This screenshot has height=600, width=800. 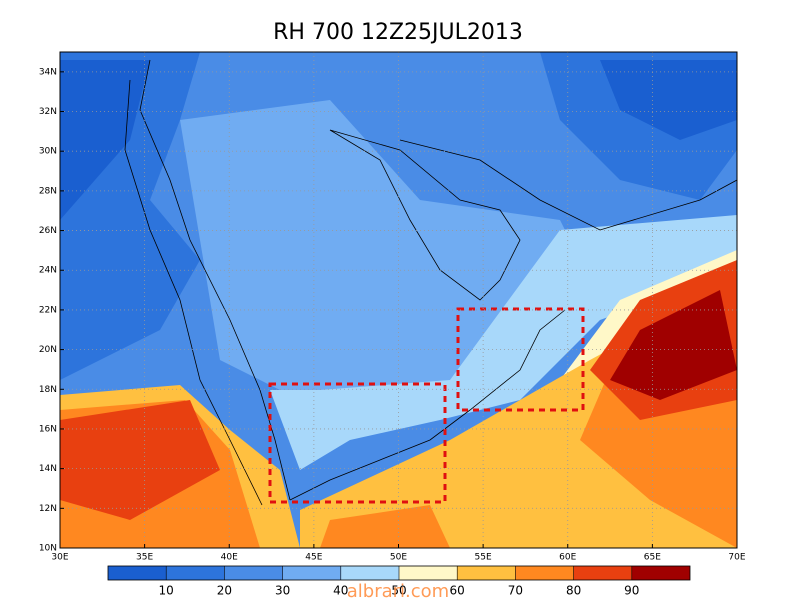 I want to click on colorbar-label: 30, so click(x=282, y=591).